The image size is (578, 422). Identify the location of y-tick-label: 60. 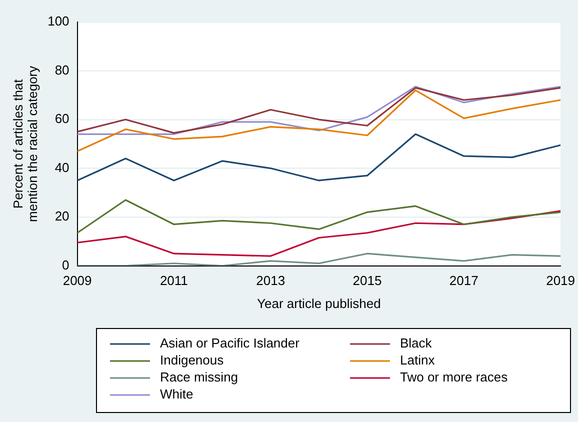
(62, 118).